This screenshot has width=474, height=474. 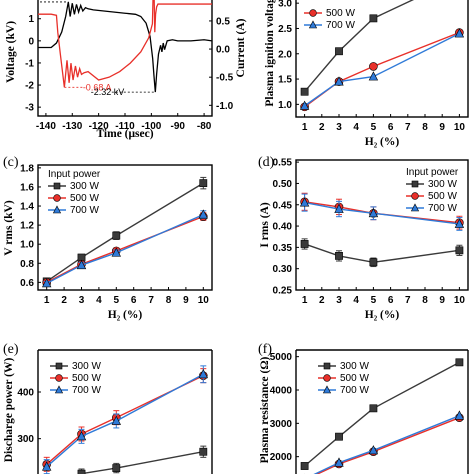 I want to click on panel-d-xtick-label: 10, so click(x=460, y=300).